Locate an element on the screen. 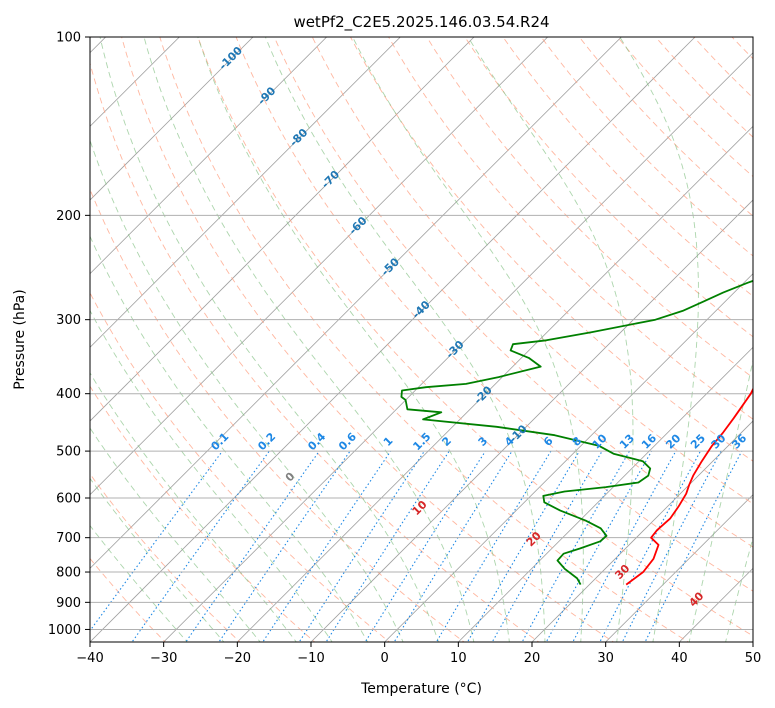  y-tick-label: 700 is located at coordinates (68, 538).